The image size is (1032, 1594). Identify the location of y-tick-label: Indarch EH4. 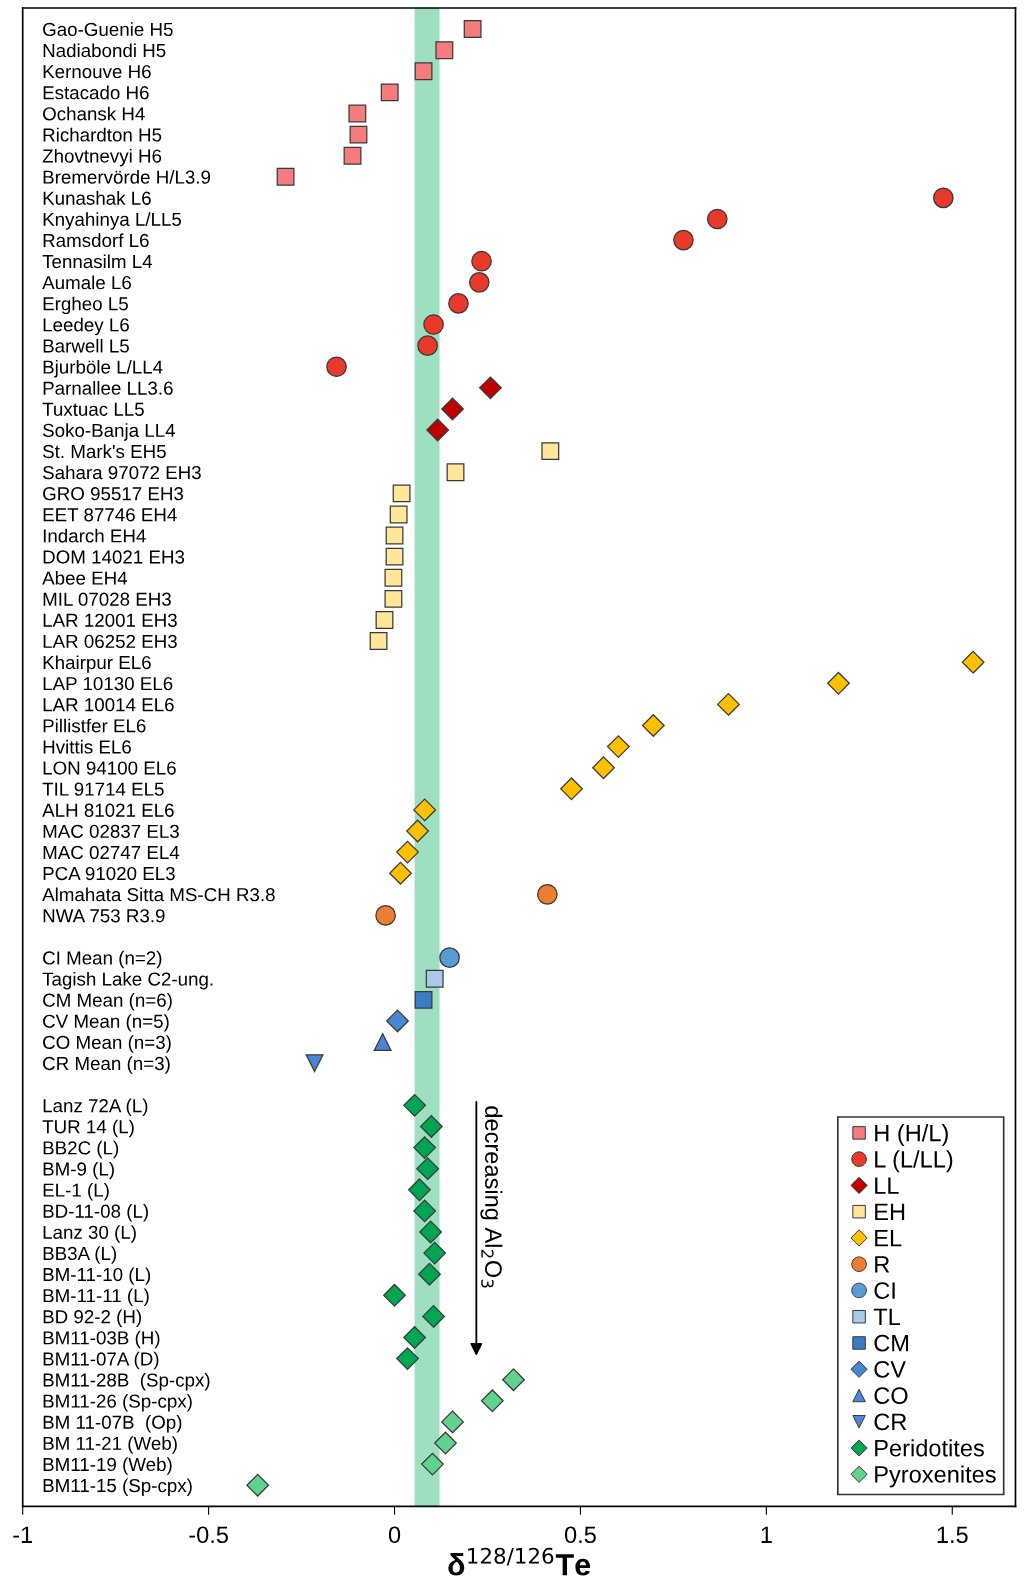
(94, 535).